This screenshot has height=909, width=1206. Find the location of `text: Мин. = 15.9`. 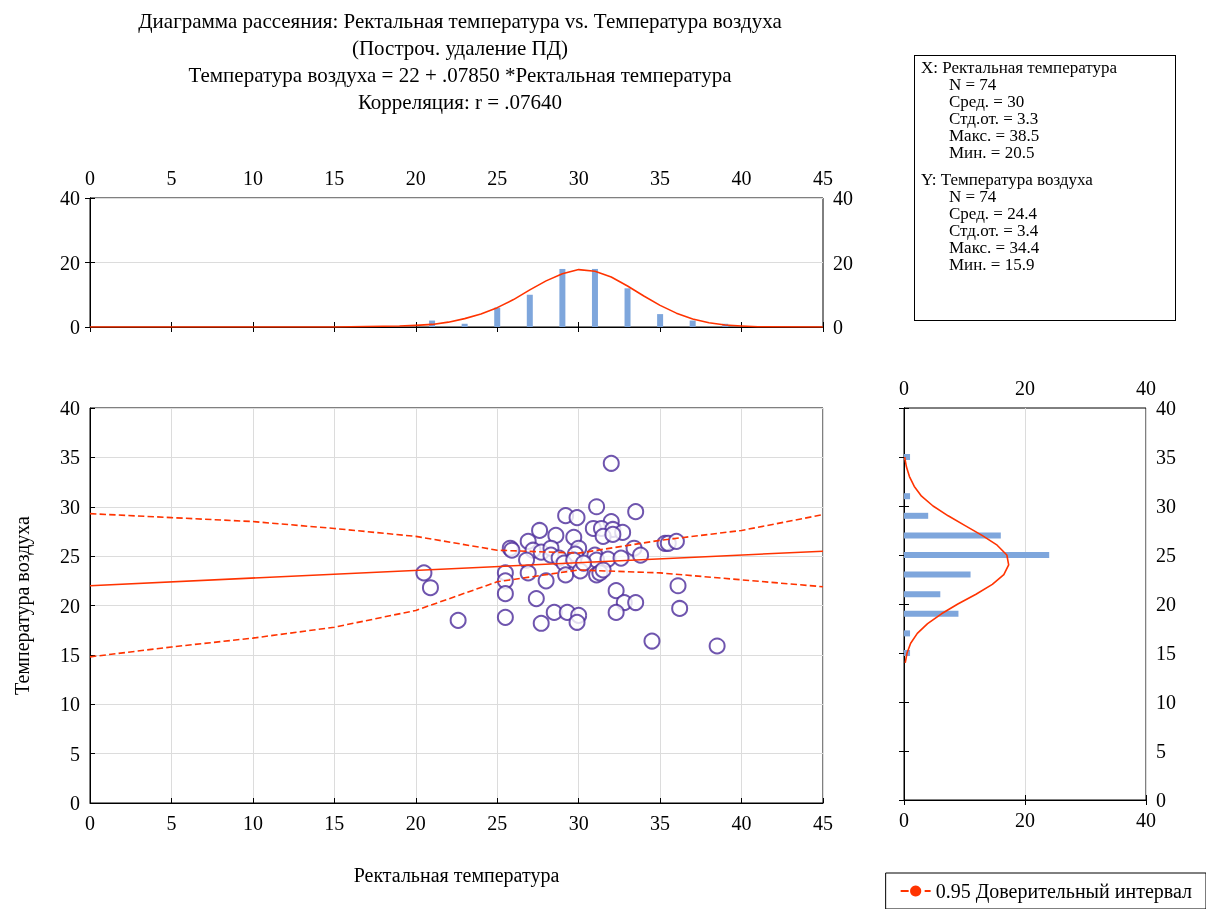

text: Мин. = 15.9 is located at coordinates (992, 264).